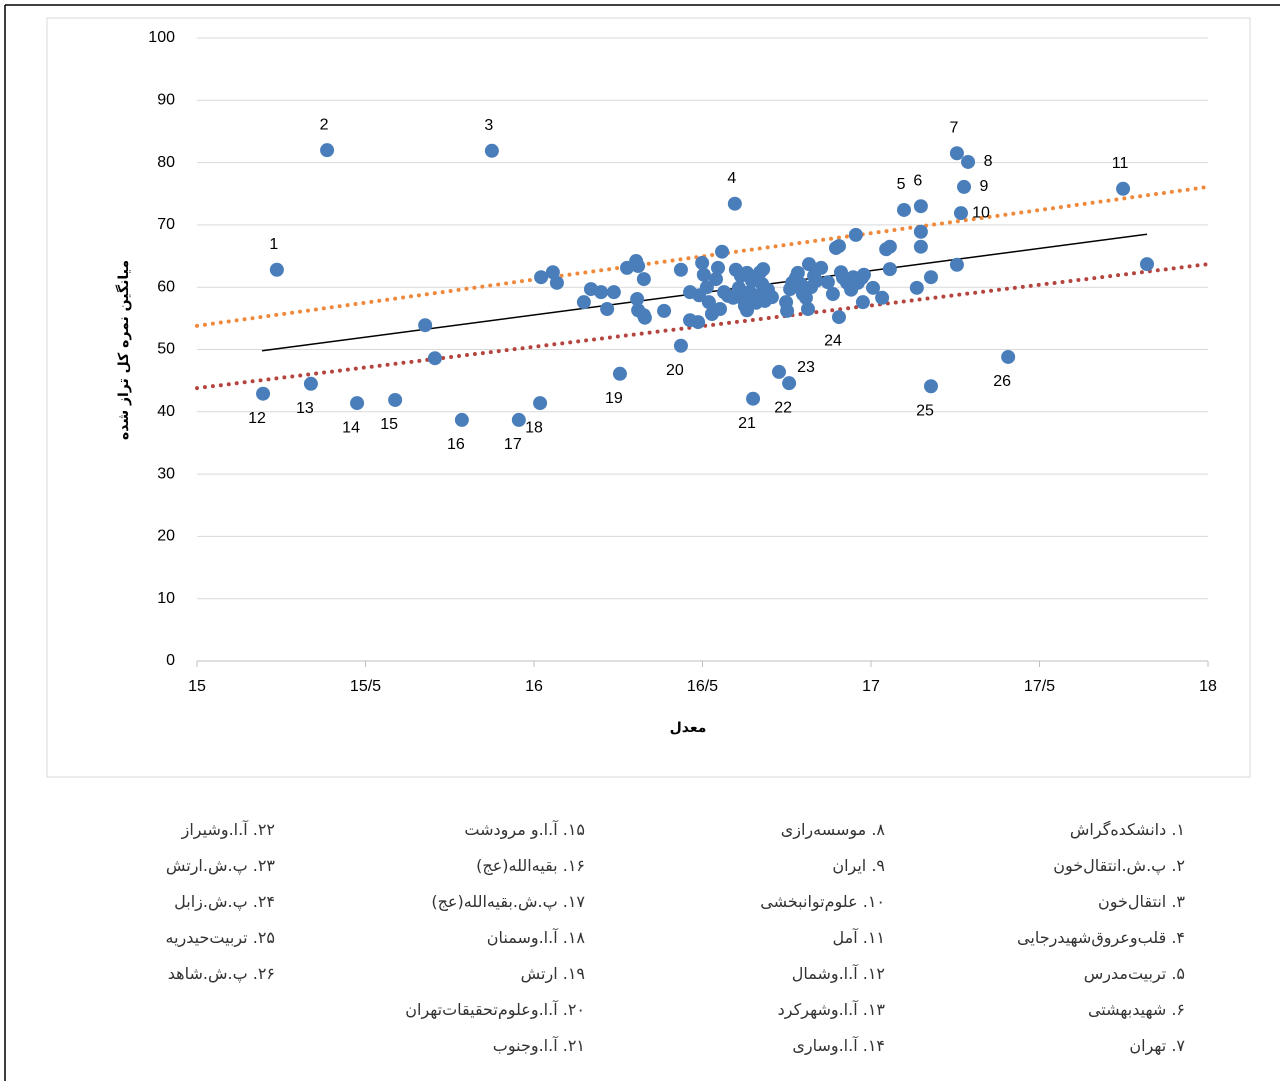  What do you see at coordinates (1039, 686) in the screenshot?
I see `x-tick-label: 17/5` at bounding box center [1039, 686].